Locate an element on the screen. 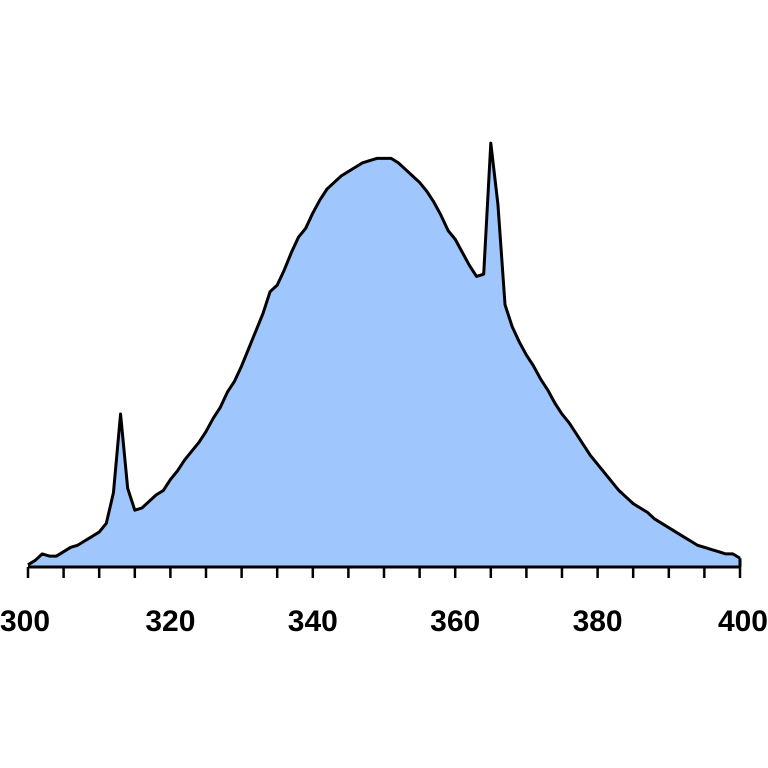 The width and height of the screenshot is (768, 768). x-axis: 300 320 340 360 380 400 is located at coordinates (384, 601).